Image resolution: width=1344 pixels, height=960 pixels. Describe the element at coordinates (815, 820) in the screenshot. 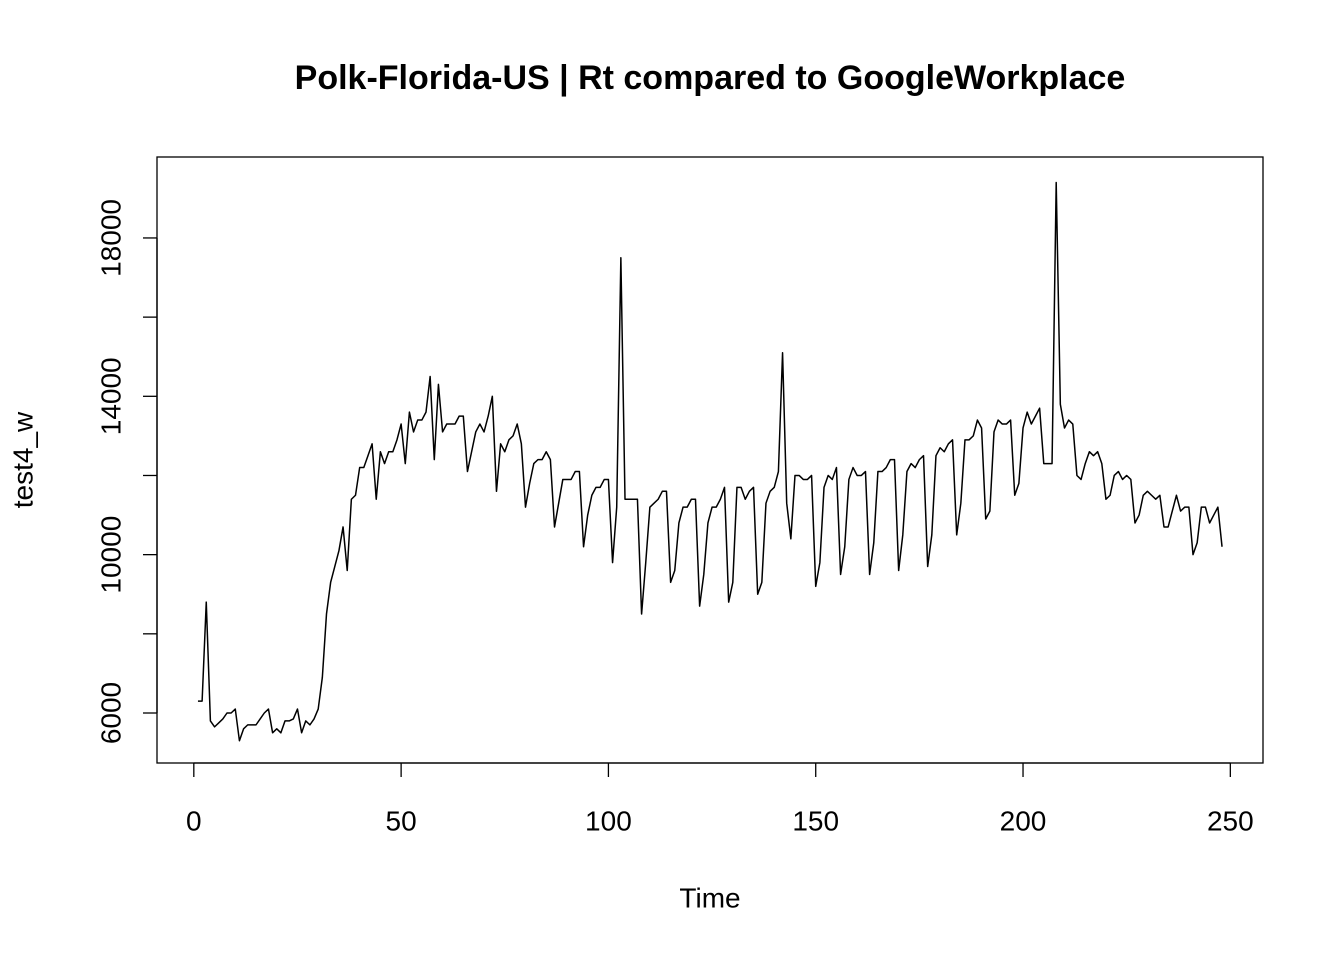

I see `x-tick-label: 150` at that location.